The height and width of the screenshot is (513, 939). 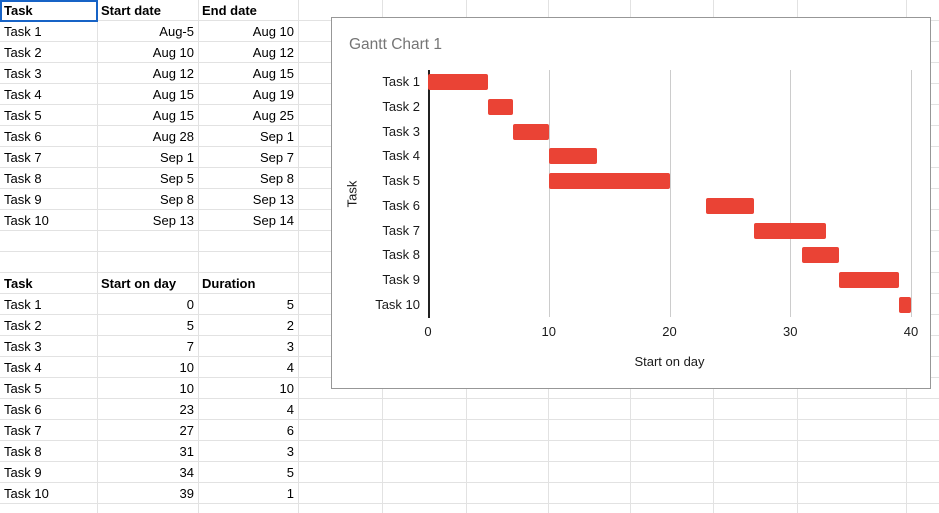 What do you see at coordinates (229, 283) in the screenshot?
I see `column-header-cell: Duration` at bounding box center [229, 283].